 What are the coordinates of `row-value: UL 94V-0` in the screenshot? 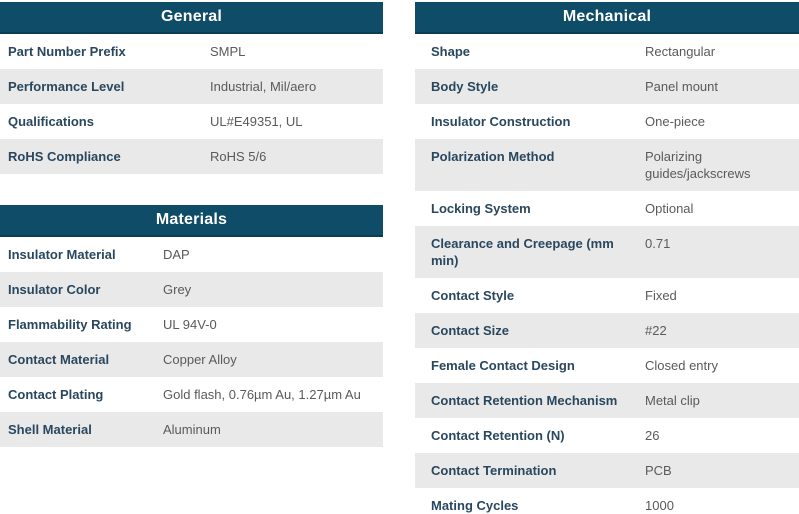 It's located at (190, 324).